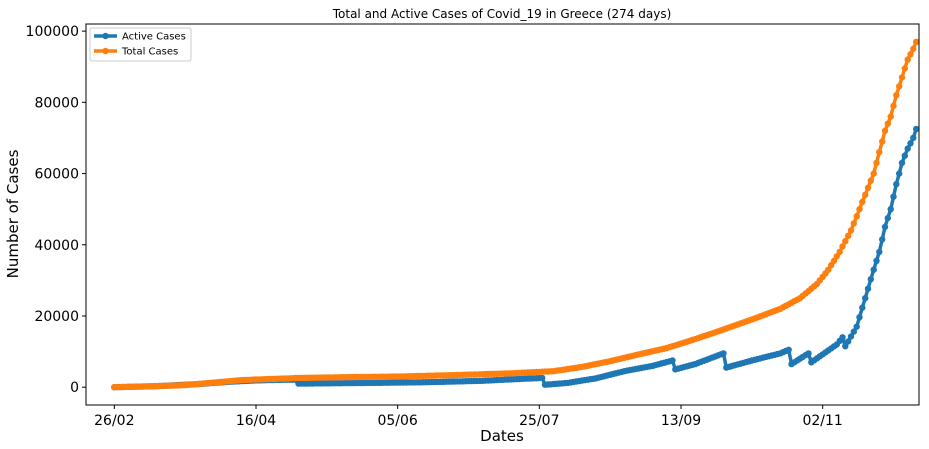 The width and height of the screenshot is (929, 449). I want to click on y-tick-label: 60000, so click(56, 175).